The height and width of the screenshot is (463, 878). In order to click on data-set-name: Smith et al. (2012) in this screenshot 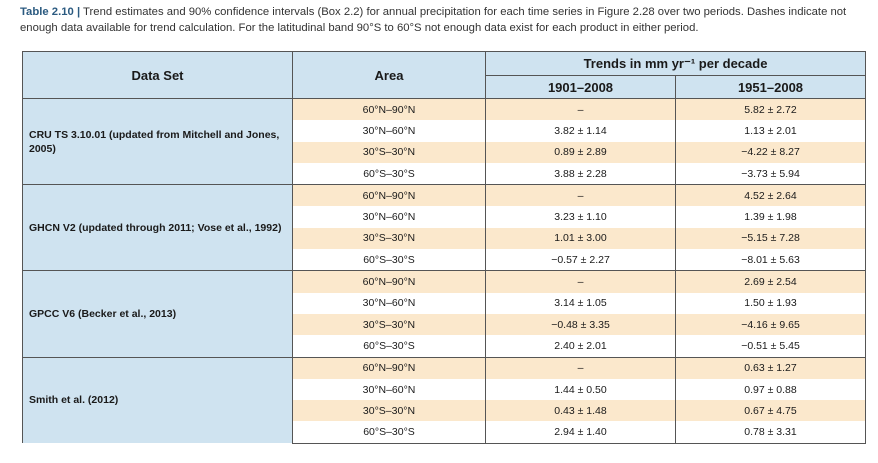, I will do `click(157, 400)`.